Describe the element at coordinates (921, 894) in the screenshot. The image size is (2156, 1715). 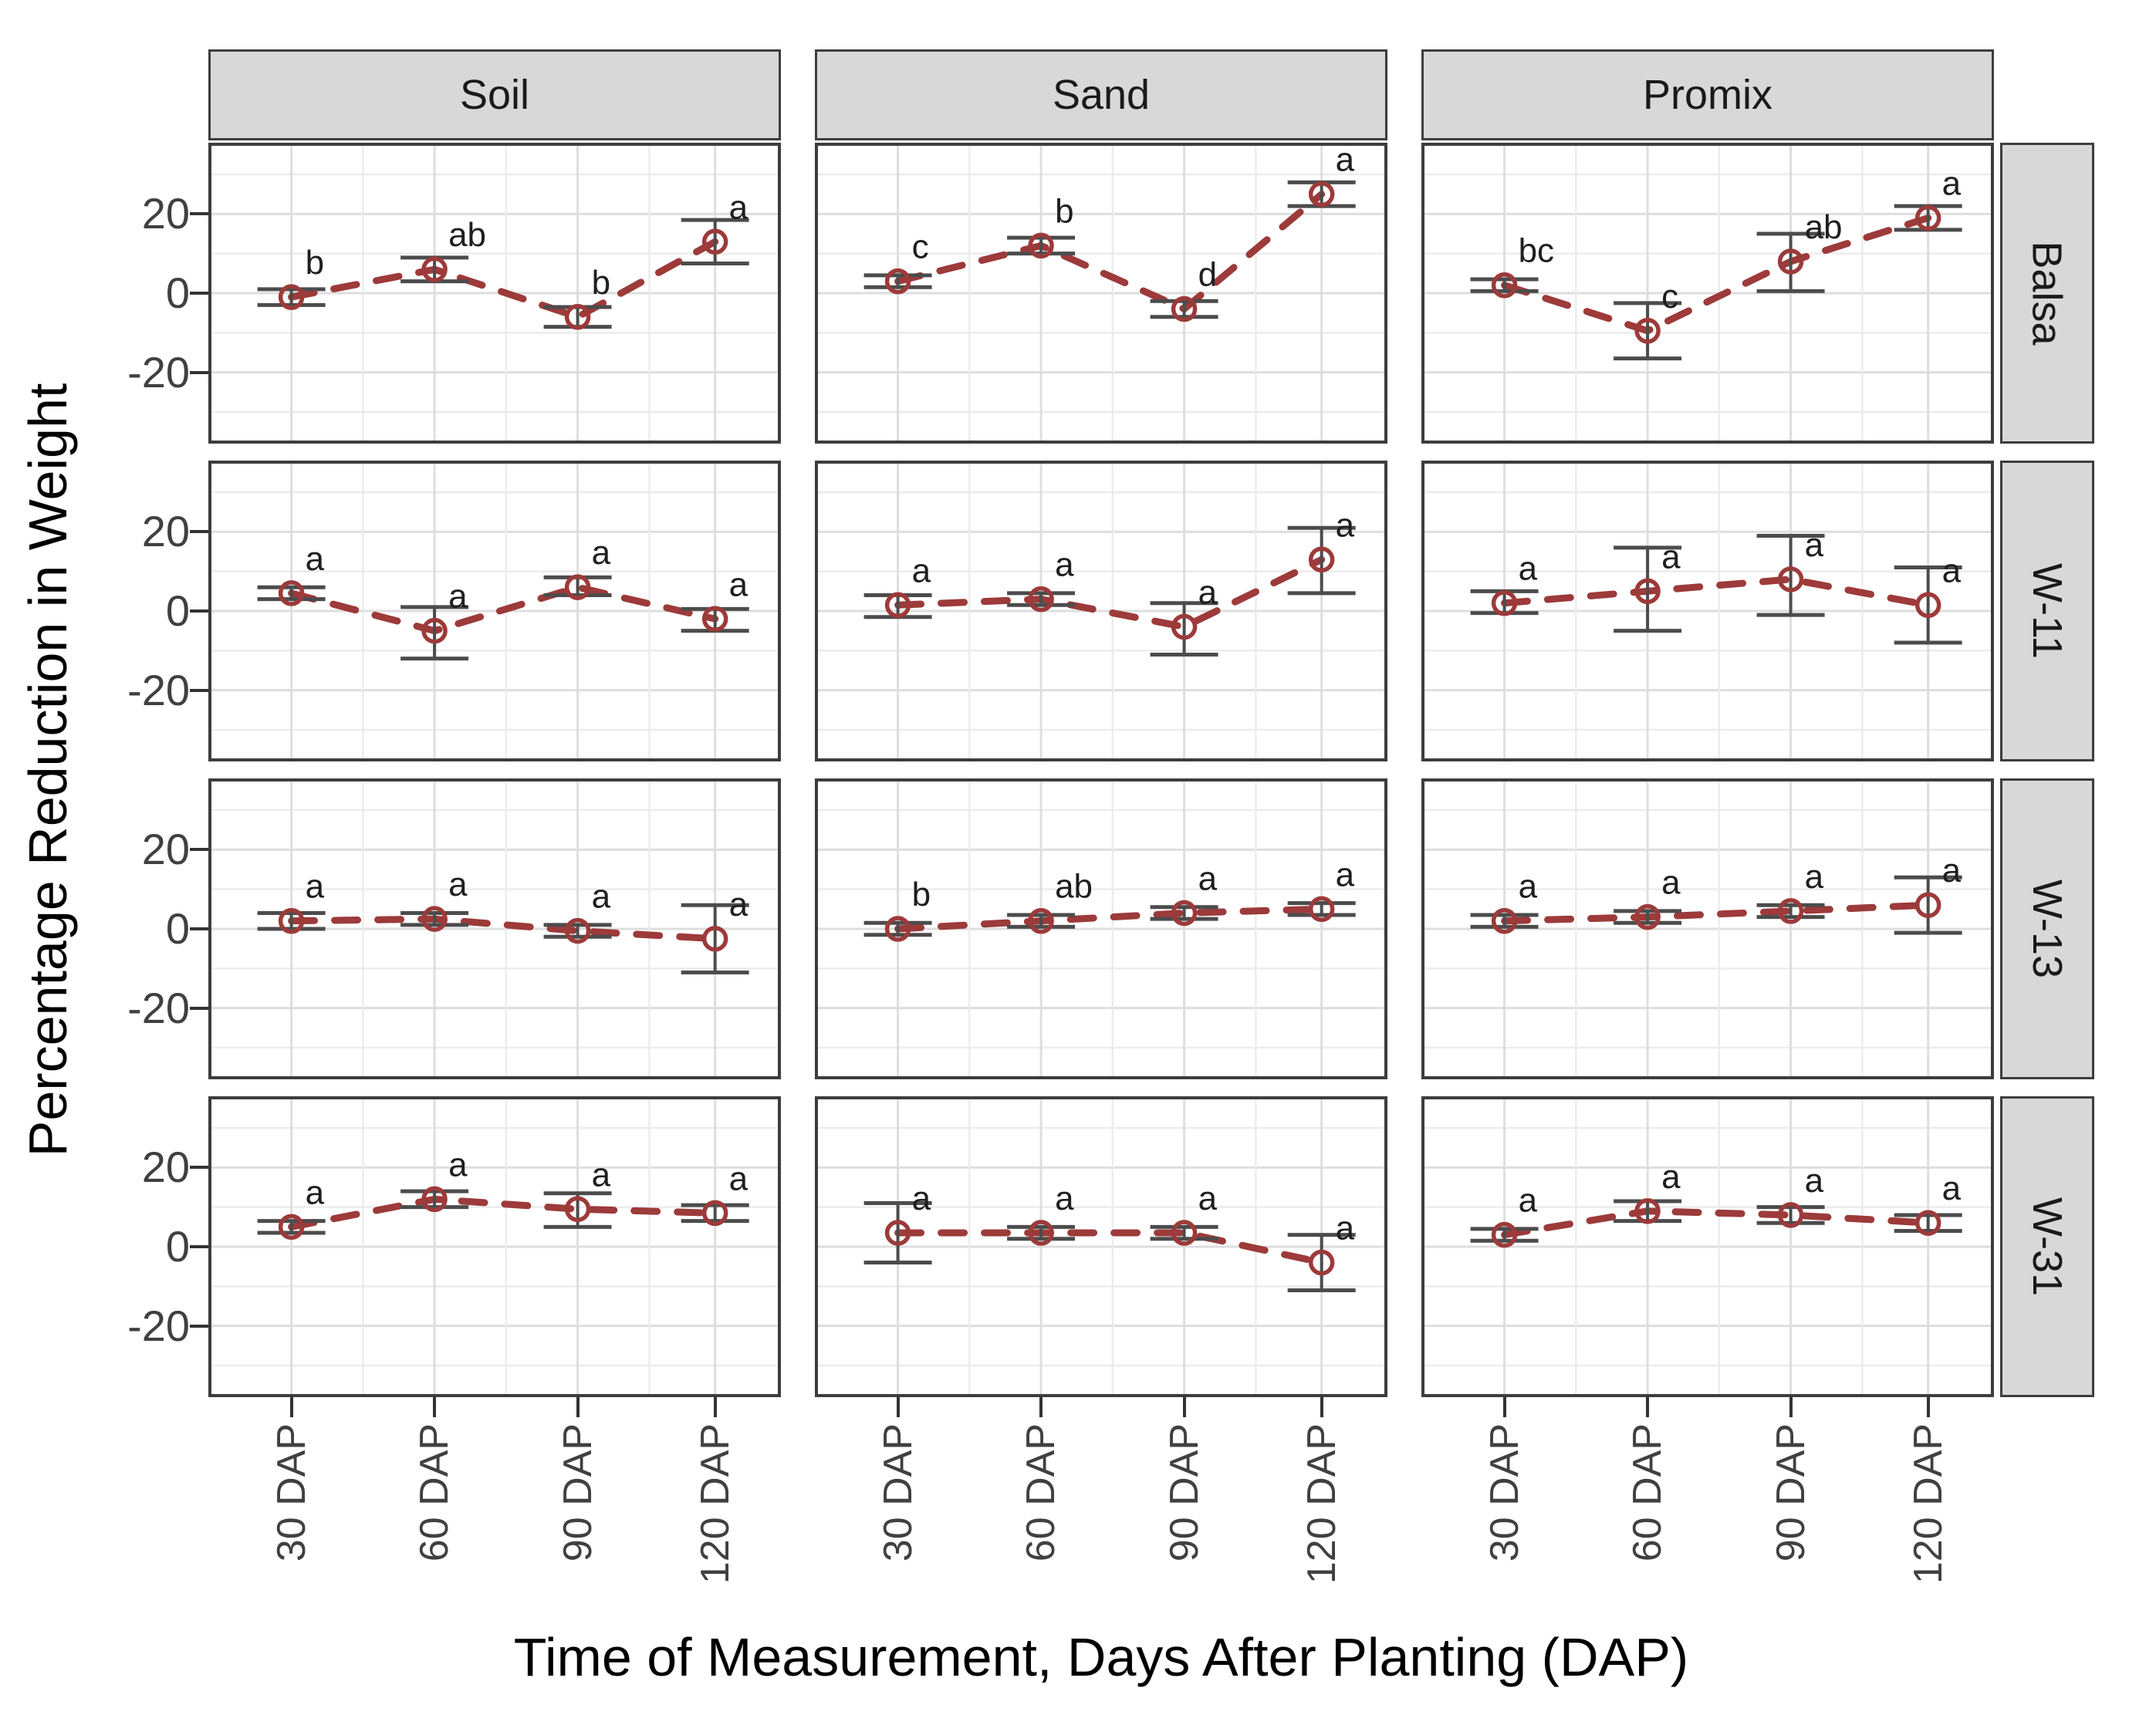
I see `significance-letter: b` at that location.